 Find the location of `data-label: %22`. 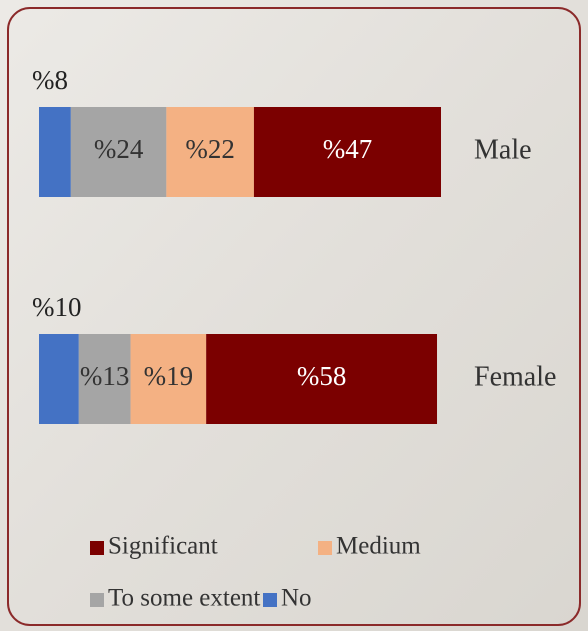

data-label: %22 is located at coordinates (210, 149).